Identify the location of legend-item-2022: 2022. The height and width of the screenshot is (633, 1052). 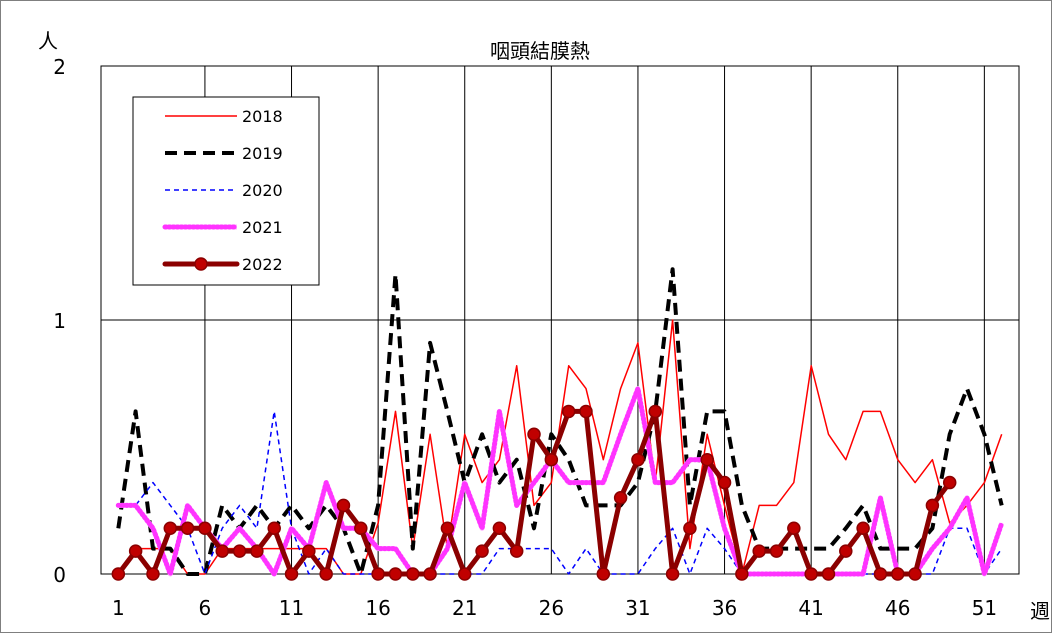
(222, 264).